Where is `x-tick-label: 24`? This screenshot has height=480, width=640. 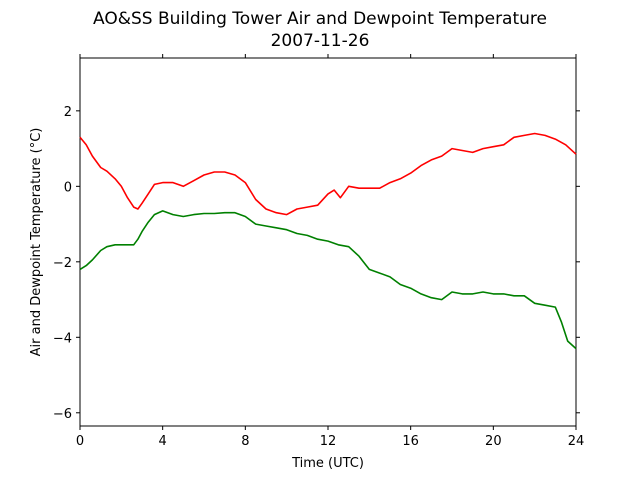 x-tick-label: 24 is located at coordinates (576, 441).